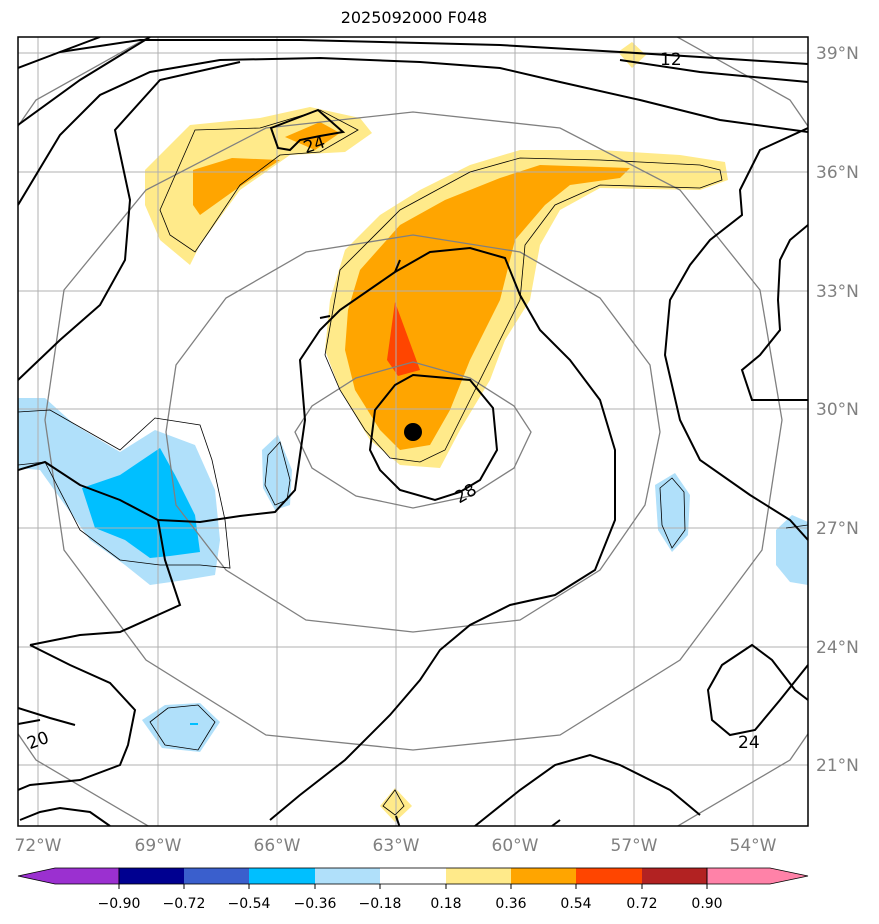  I want to click on colorbar-tick-label: −0.90, so click(119, 904).